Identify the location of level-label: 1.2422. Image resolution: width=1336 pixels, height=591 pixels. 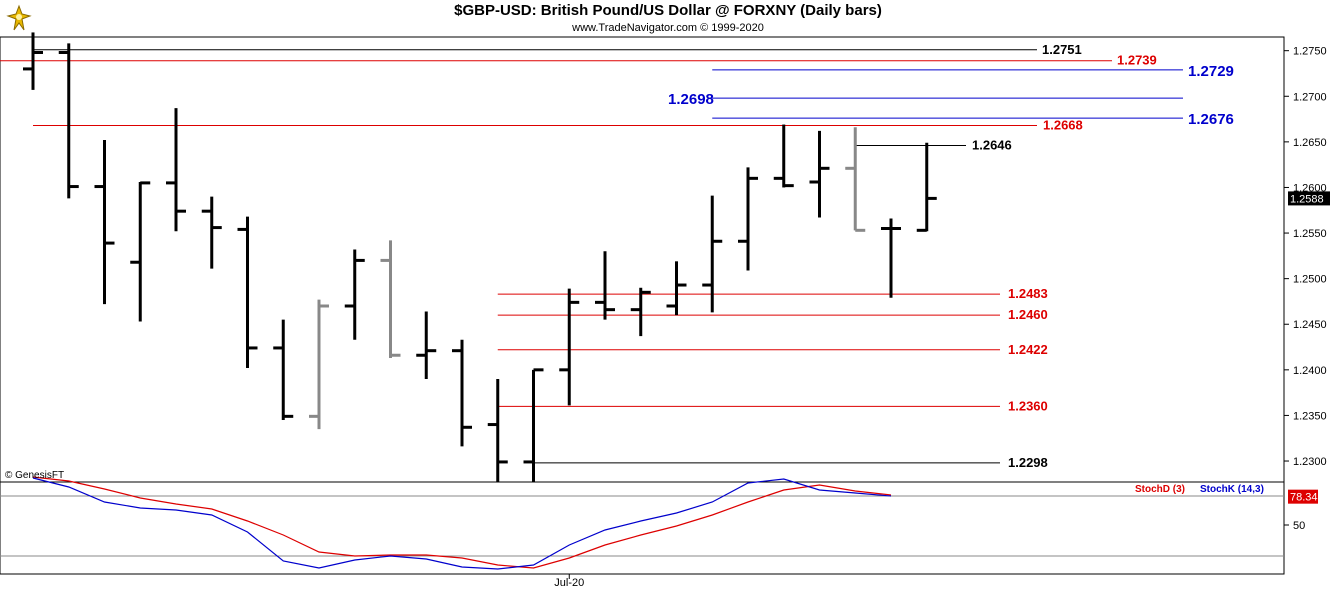
(1028, 349).